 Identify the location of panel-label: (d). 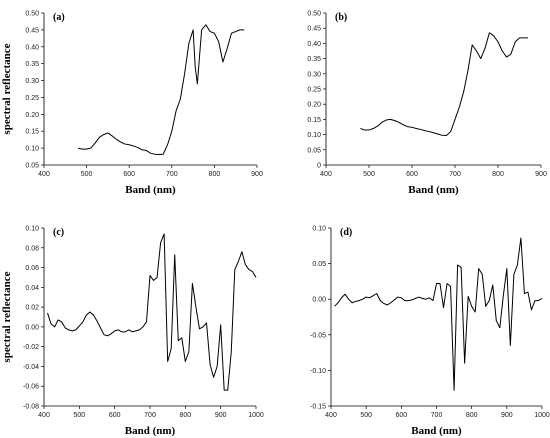
(346, 232).